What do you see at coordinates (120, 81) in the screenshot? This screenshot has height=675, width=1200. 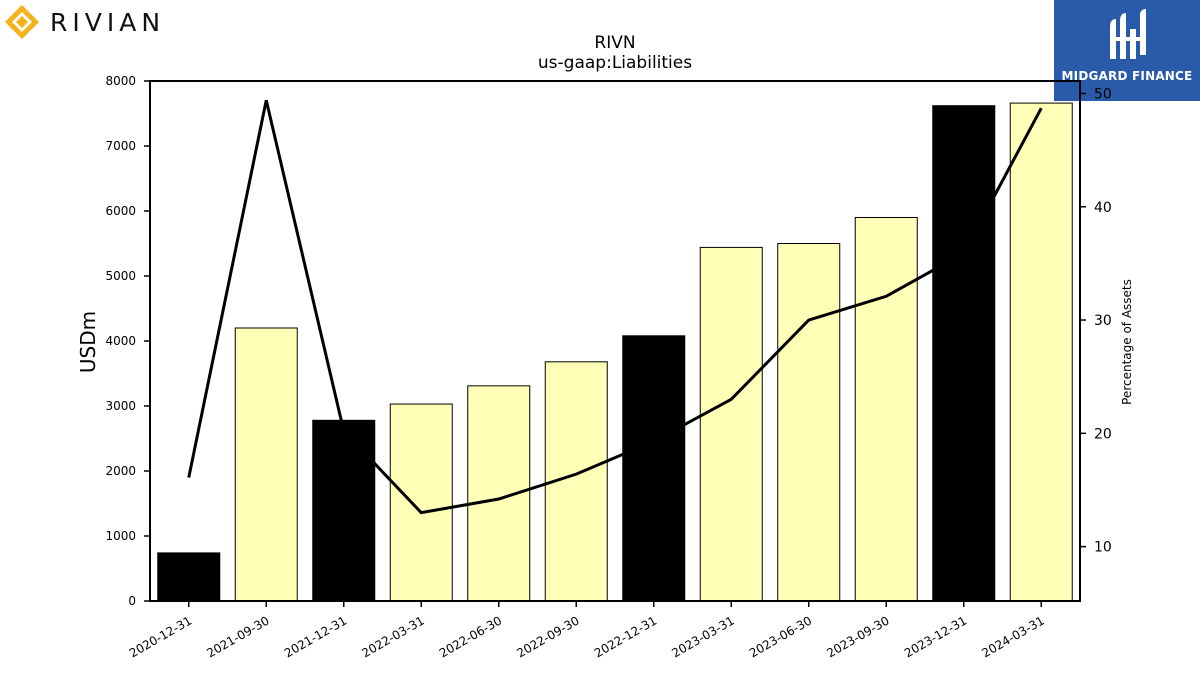 I see `y-tick-label: 8000` at bounding box center [120, 81].